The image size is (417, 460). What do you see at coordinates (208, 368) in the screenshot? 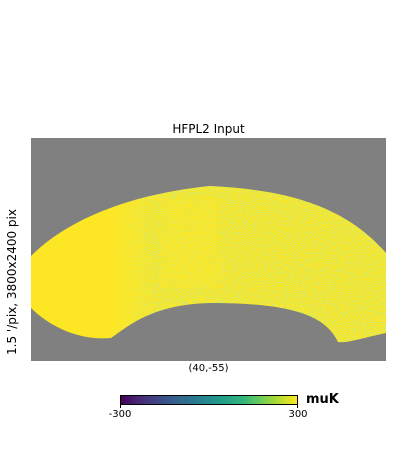
I see `map-center-coordinates: (40,-55)` at bounding box center [208, 368].